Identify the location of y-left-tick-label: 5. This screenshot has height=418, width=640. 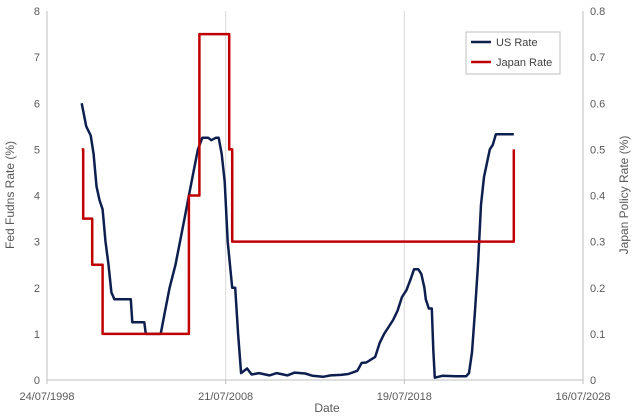
(37, 150).